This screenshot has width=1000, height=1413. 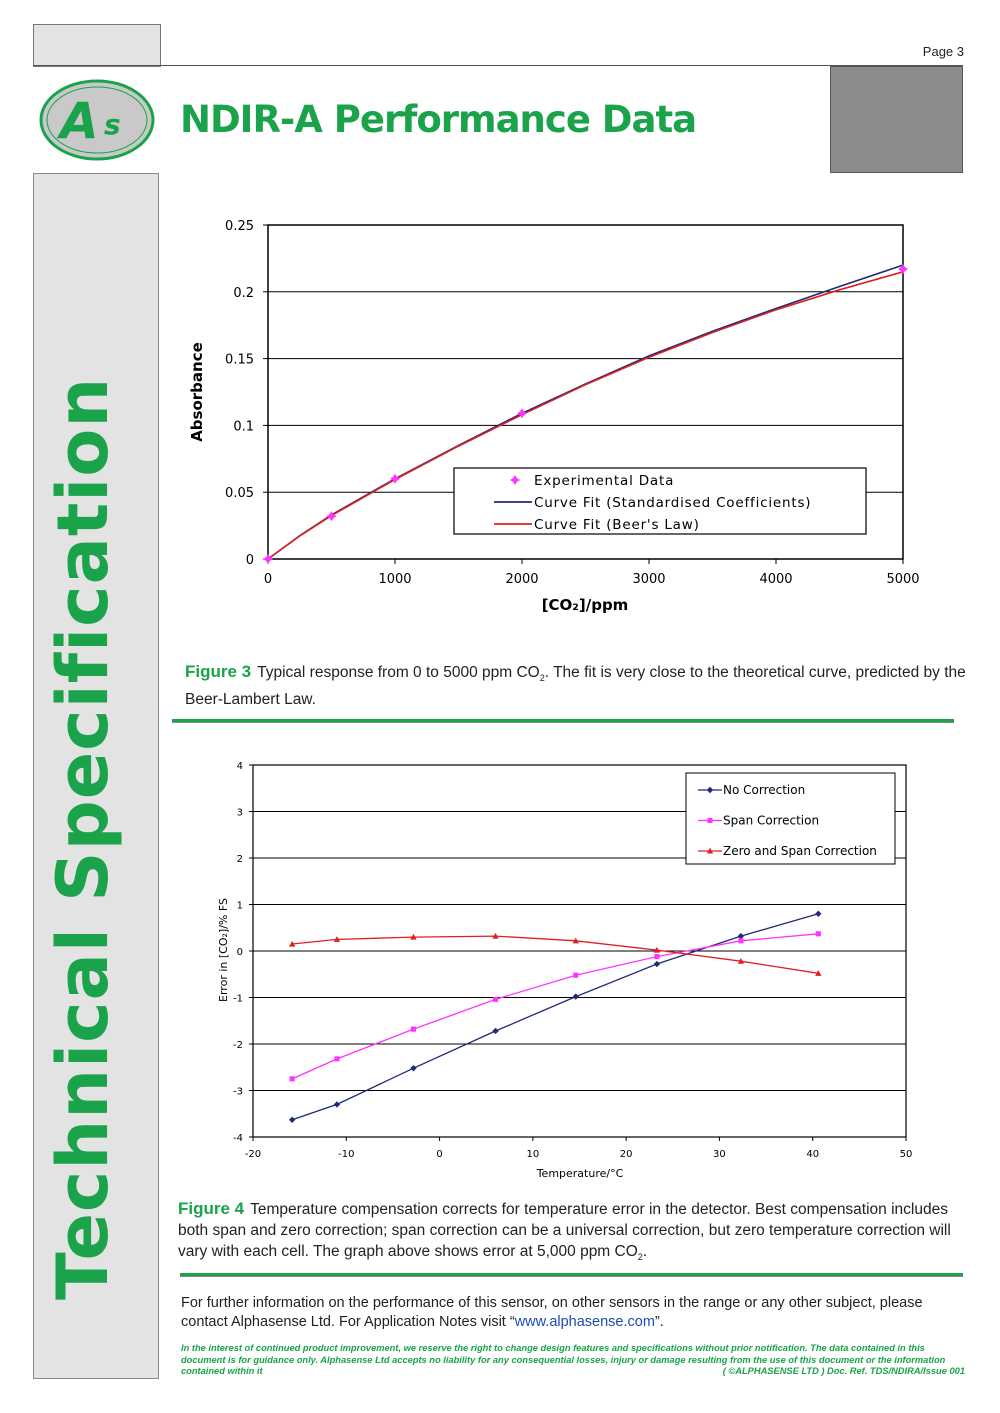 I want to click on y-tick-label: 0.15, so click(x=239, y=360).